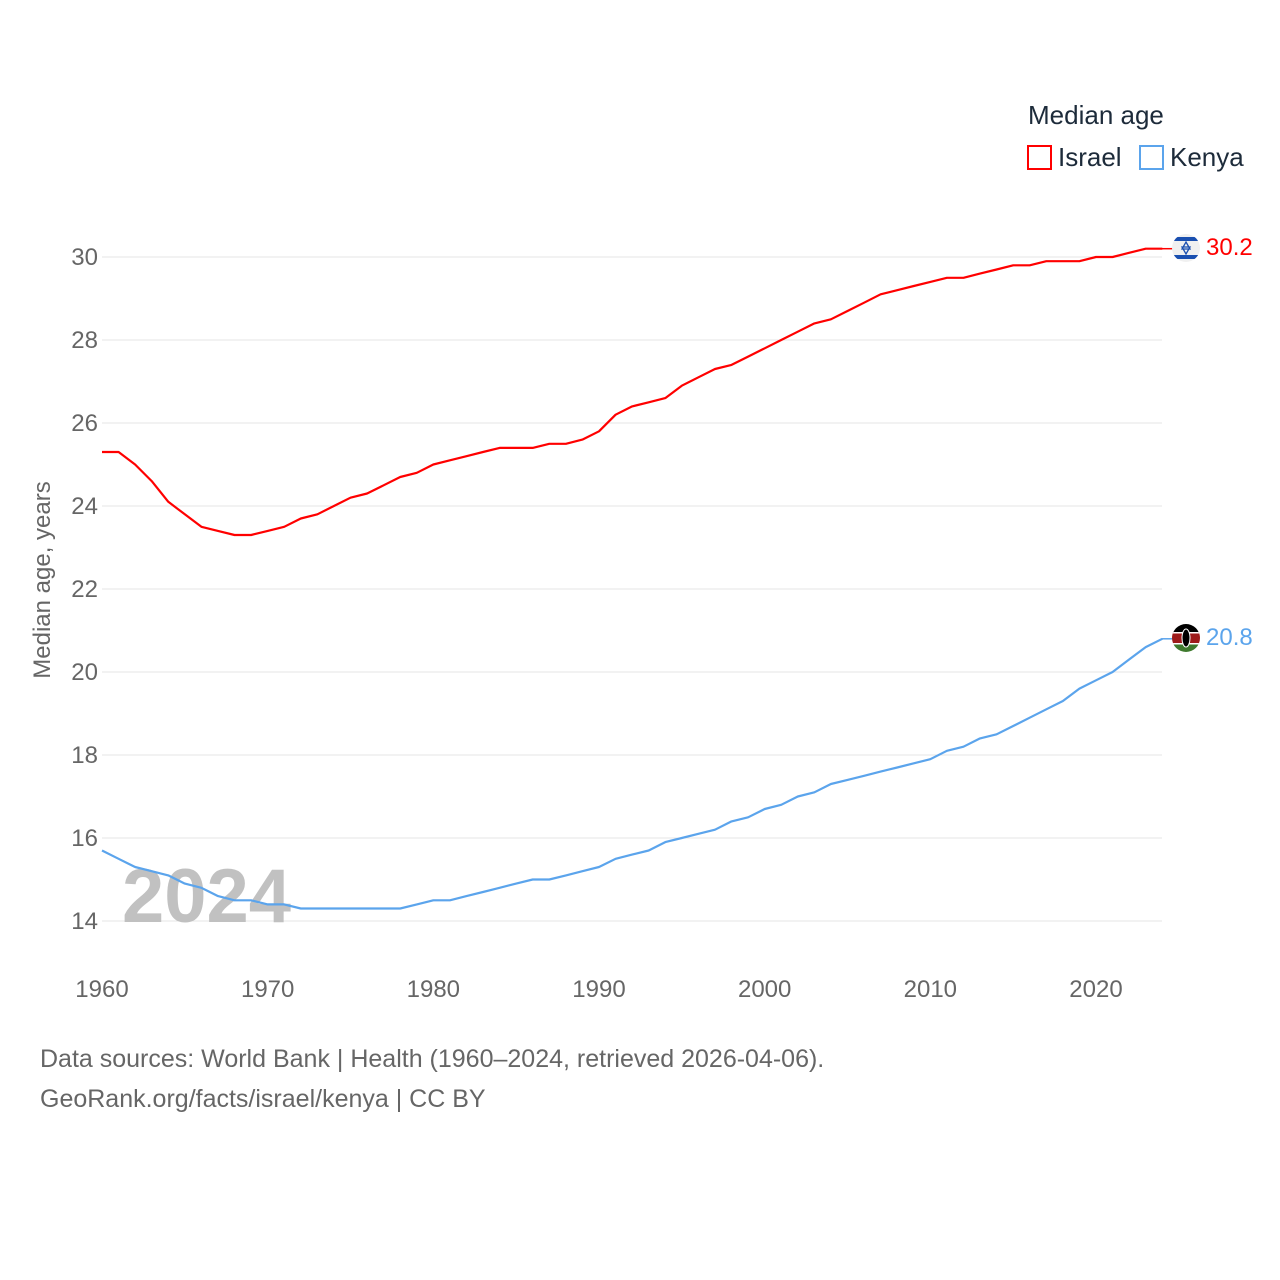  What do you see at coordinates (1096, 115) in the screenshot?
I see `legend-title: Median age` at bounding box center [1096, 115].